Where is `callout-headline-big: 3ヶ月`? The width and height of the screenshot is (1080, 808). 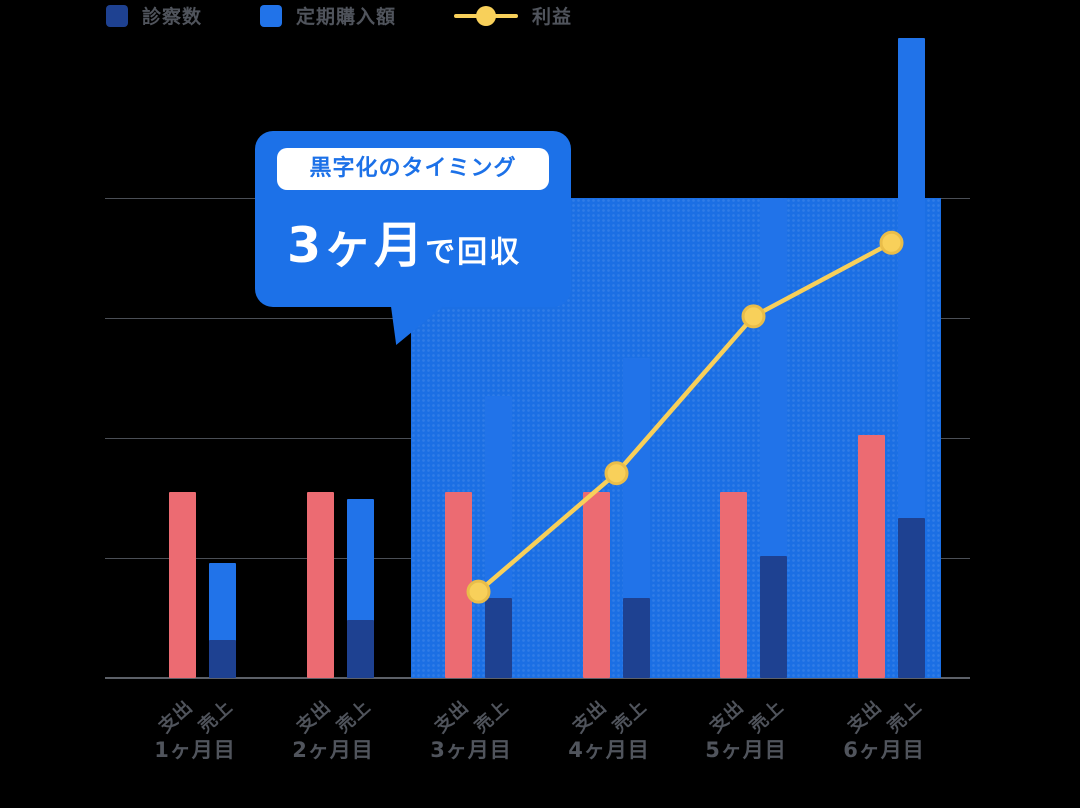
callout-headline-big: 3ヶ月 is located at coordinates (356, 245).